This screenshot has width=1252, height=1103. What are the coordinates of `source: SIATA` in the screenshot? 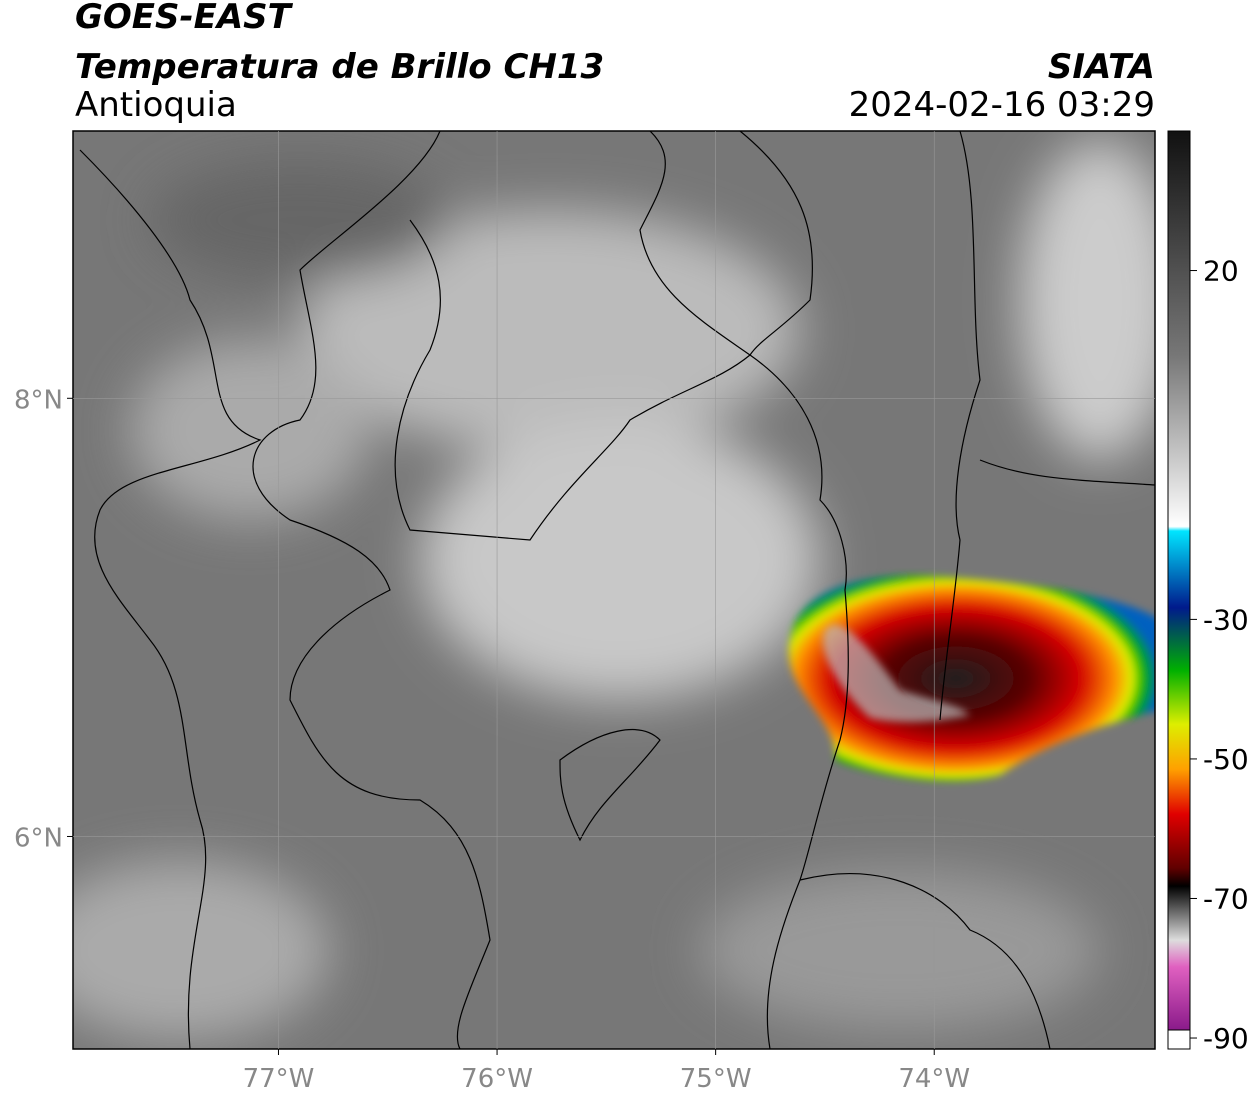 It's located at (1101, 67).